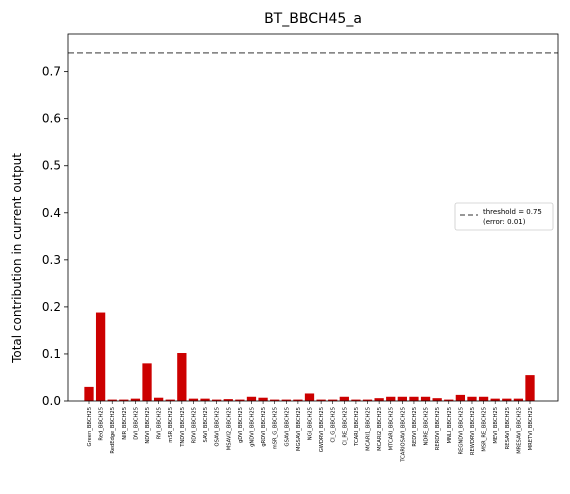 Image resolution: width=570 pixels, height=494 pixels. I want to click on x-tick-label: mSR_BBCH25, so click(171, 425).